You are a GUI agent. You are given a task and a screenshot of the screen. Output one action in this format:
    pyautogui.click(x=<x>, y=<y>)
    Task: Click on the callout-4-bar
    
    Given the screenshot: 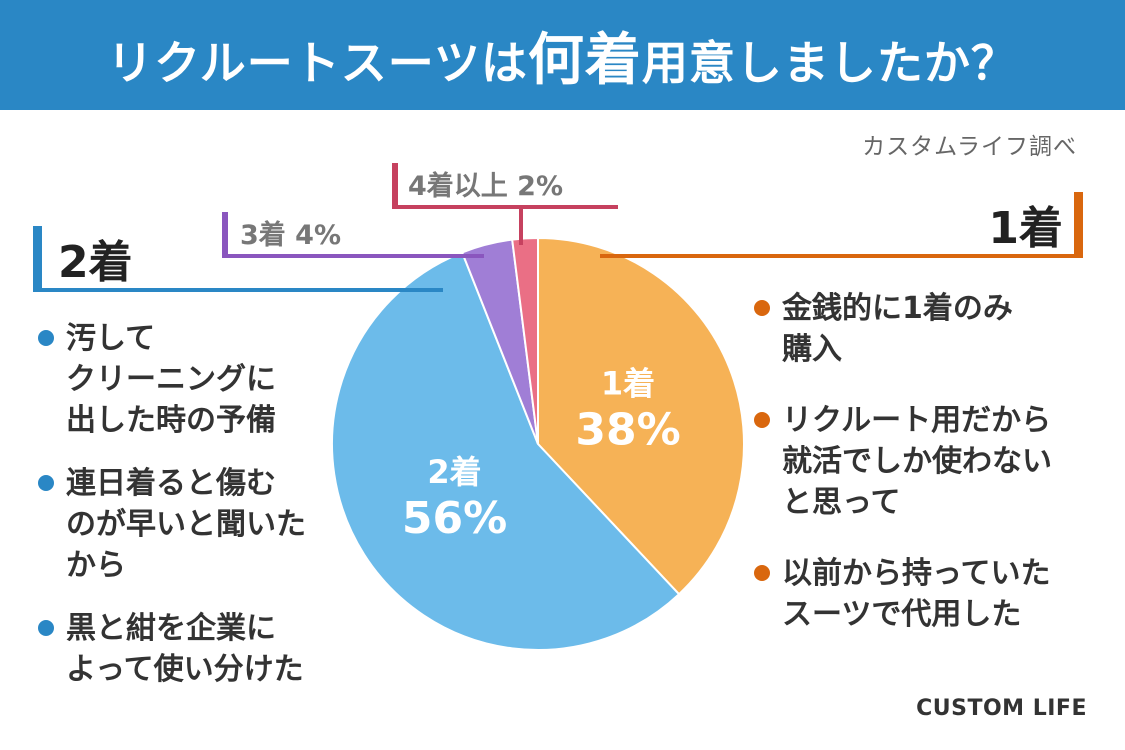 What is the action you would take?
    pyautogui.click(x=395, y=186)
    